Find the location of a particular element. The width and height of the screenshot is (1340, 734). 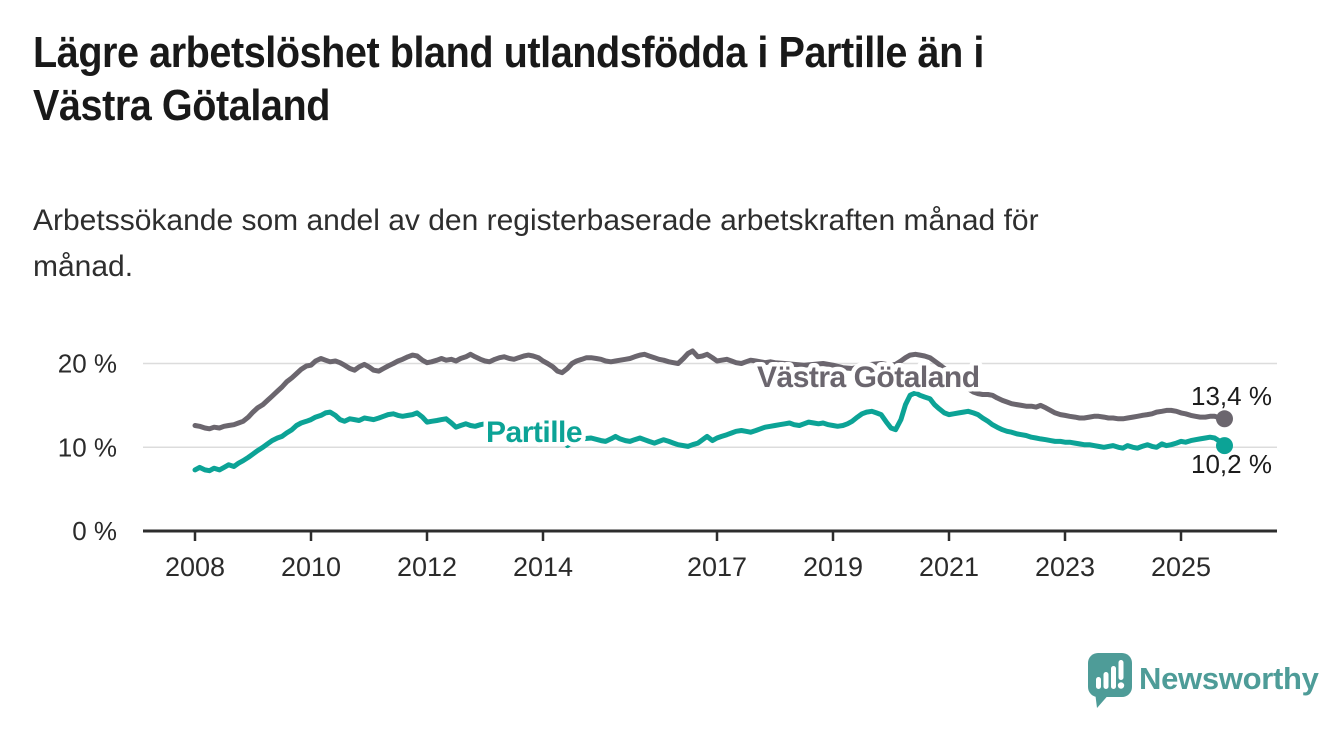

y-tick-label-10: 10 % is located at coordinates (87, 447).